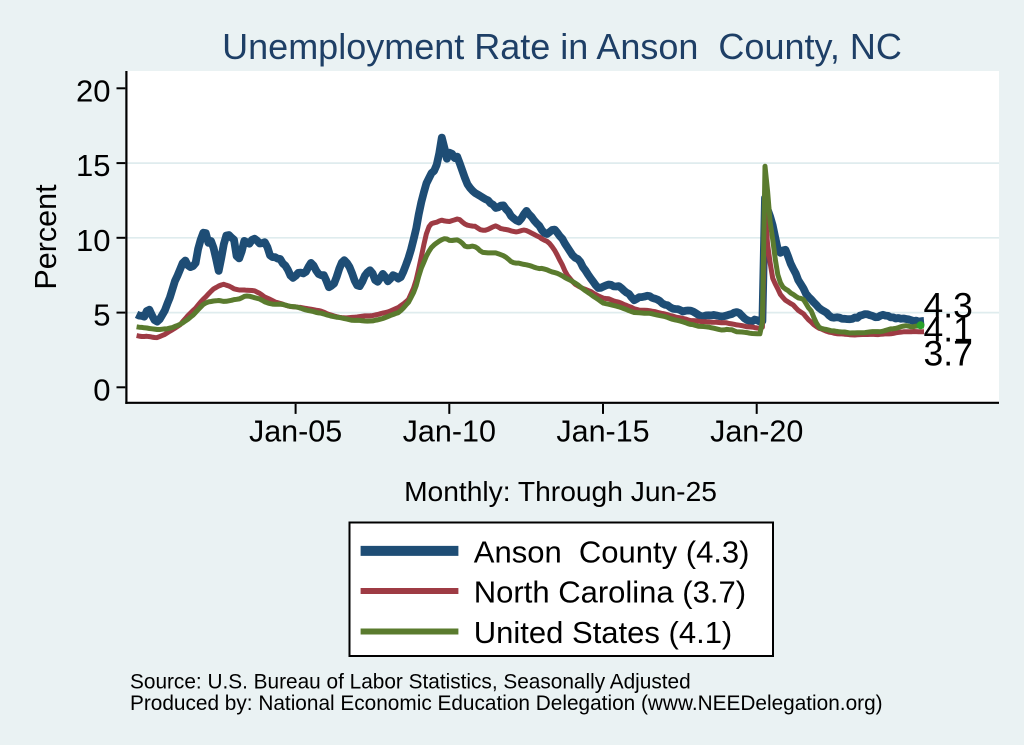  What do you see at coordinates (46, 237) in the screenshot?
I see `svg-text: Percent` at bounding box center [46, 237].